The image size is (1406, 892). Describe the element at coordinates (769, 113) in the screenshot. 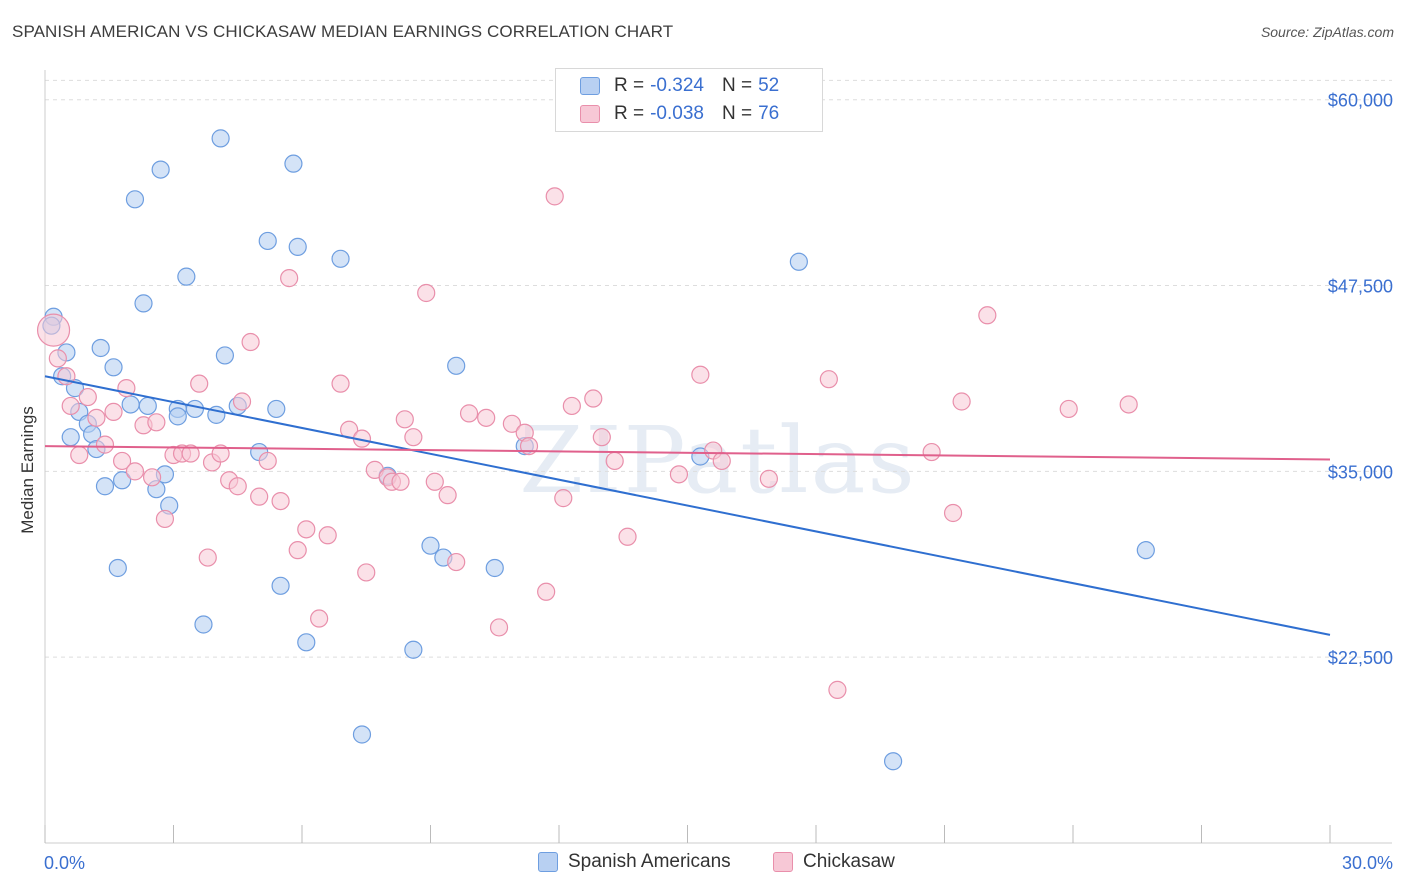

I see `legend-n-value: 76` at that location.